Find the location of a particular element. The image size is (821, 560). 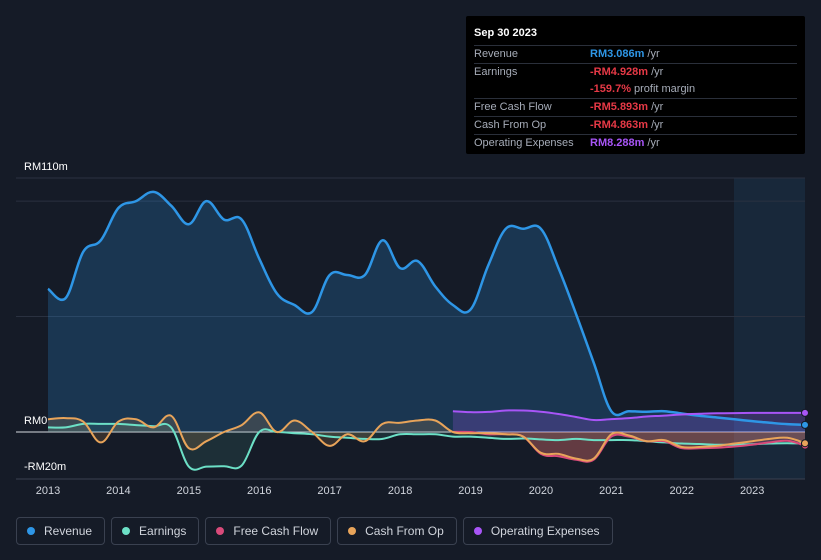

tooltip-value: -159.7% is located at coordinates (610, 89).